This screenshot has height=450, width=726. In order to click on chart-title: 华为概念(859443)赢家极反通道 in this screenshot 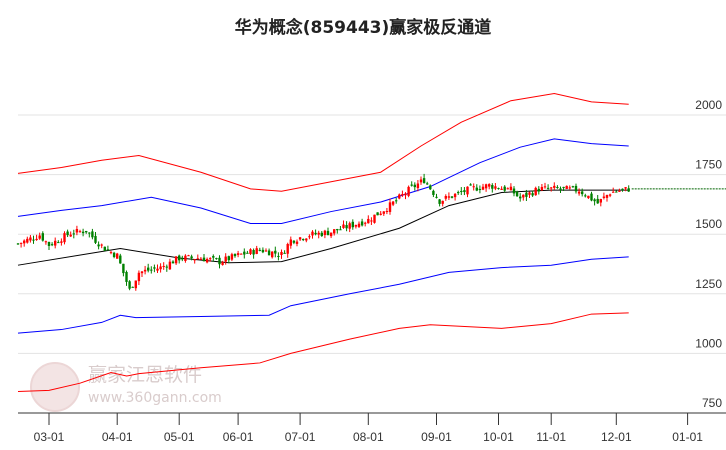, I will do `click(363, 28)`.